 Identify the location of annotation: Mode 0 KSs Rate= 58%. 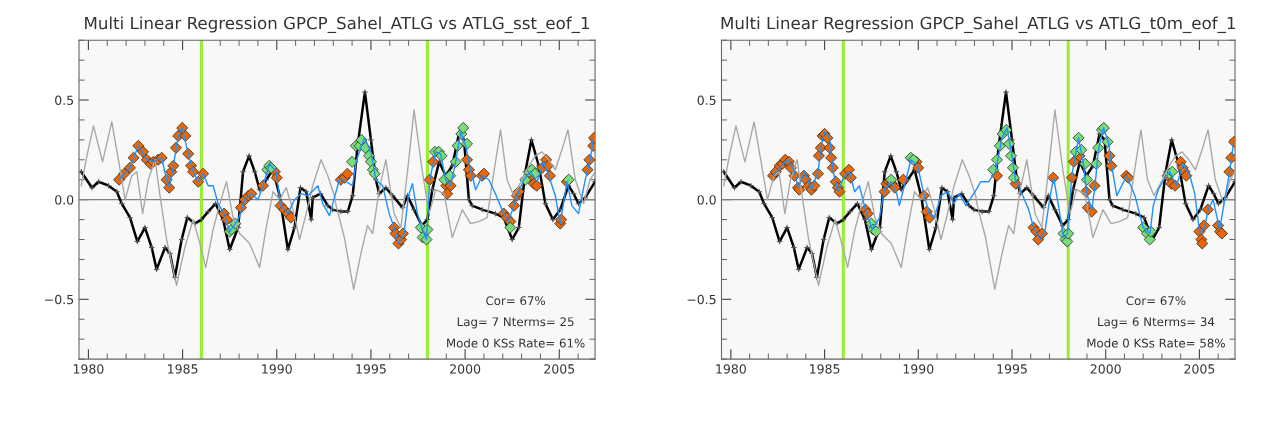
(1156, 343).